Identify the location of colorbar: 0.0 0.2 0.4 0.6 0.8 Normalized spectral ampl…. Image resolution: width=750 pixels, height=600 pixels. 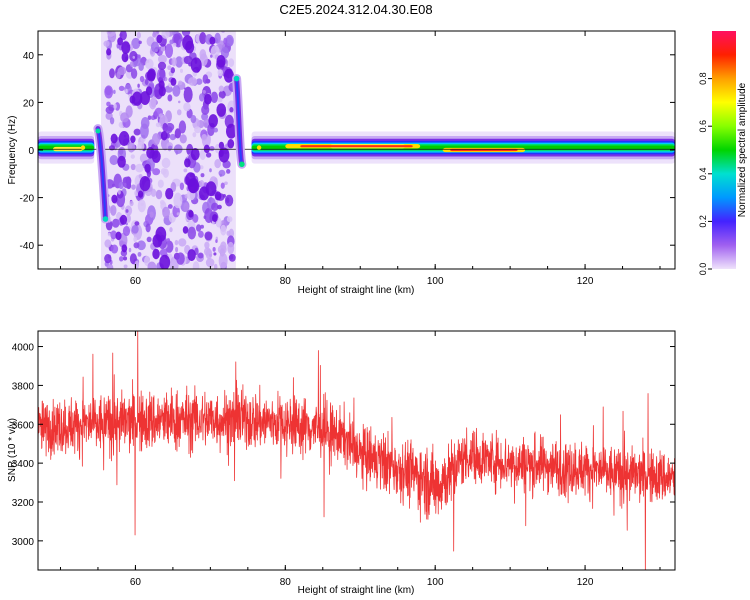
(723, 153).